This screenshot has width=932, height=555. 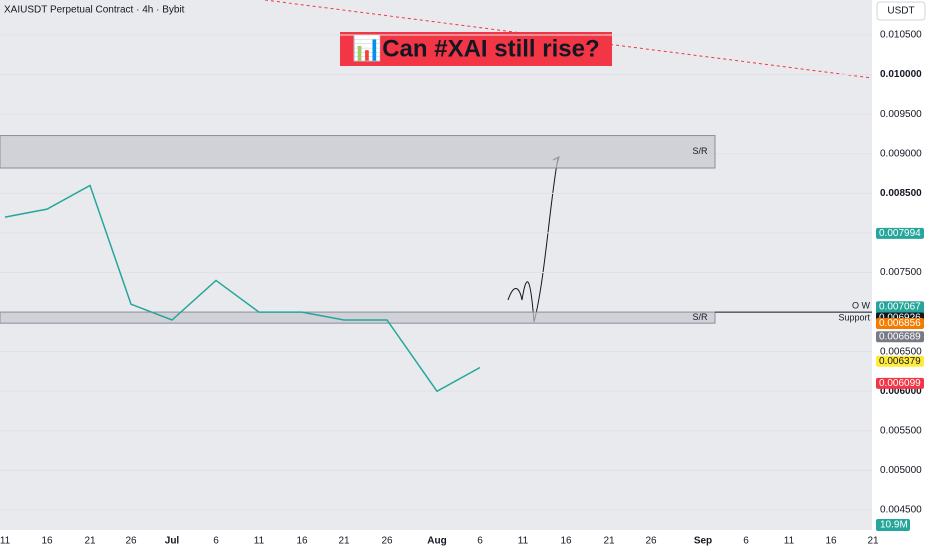 What do you see at coordinates (854, 317) in the screenshot?
I see `zone-note: Support` at bounding box center [854, 317].